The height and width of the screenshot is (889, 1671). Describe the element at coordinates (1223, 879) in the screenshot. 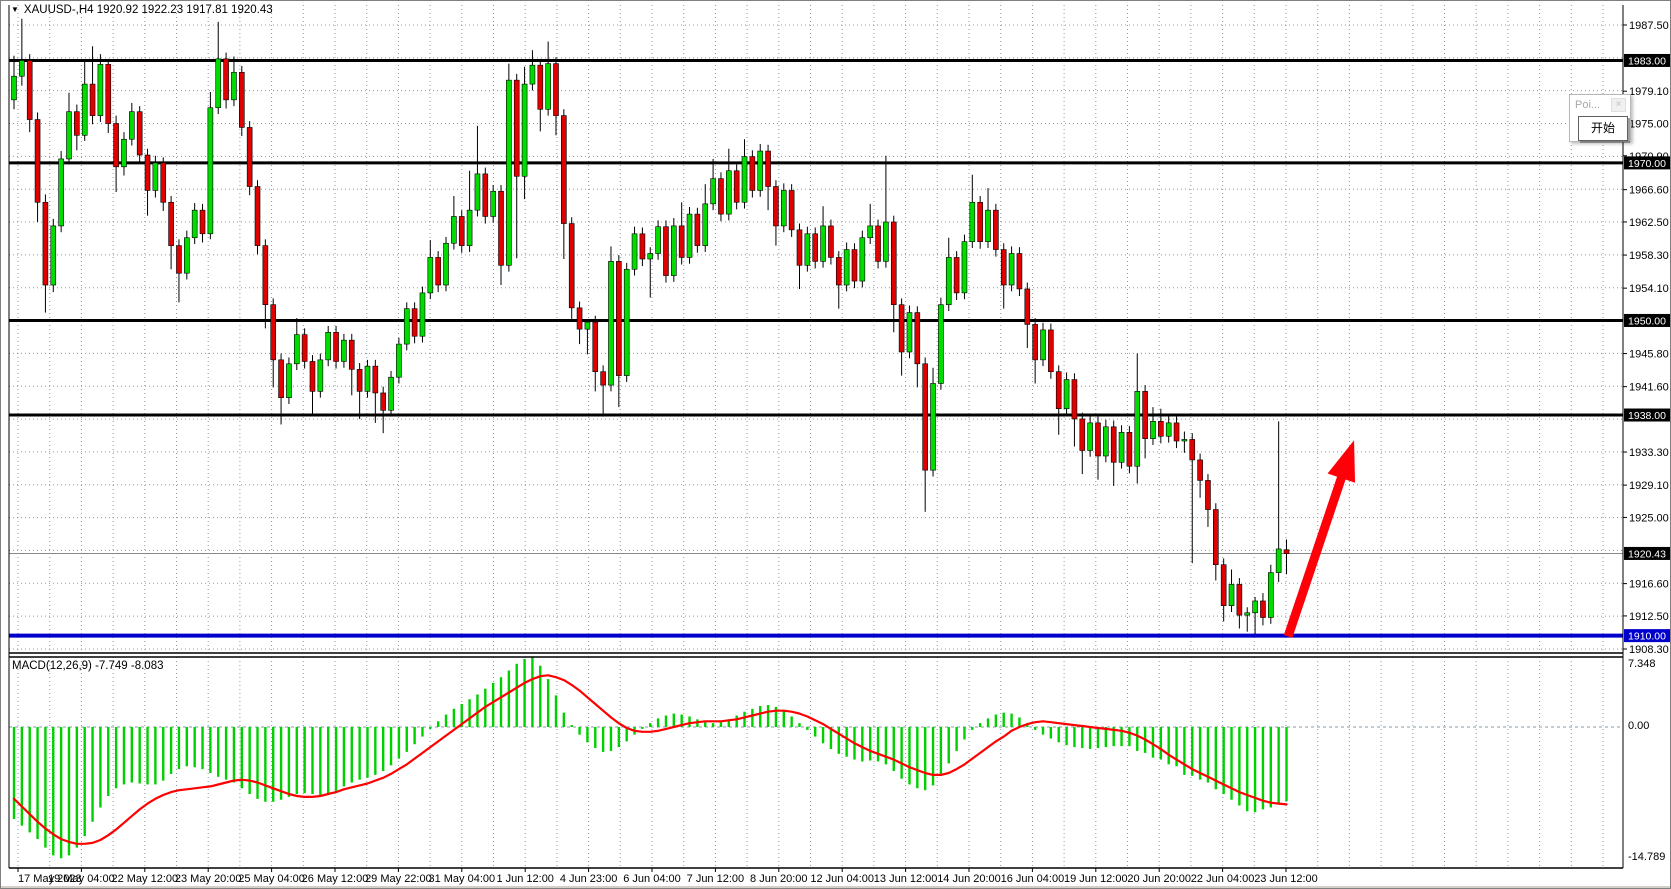

I see `time-tick-label: 22 Jun 04:00` at that location.